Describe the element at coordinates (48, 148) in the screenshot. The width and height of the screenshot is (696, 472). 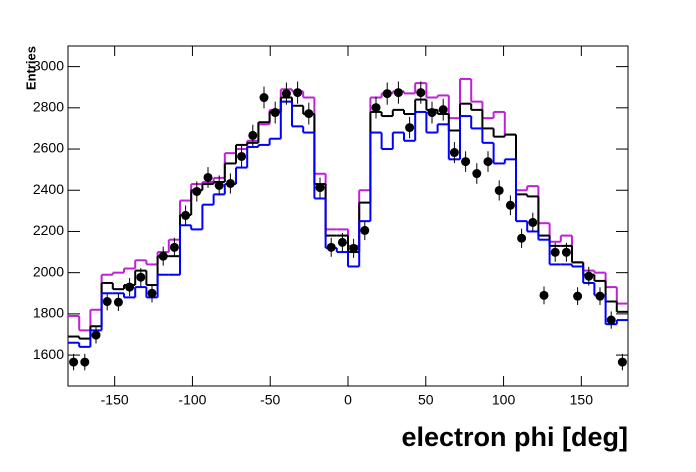
I see `y-tick-label: 2600` at that location.